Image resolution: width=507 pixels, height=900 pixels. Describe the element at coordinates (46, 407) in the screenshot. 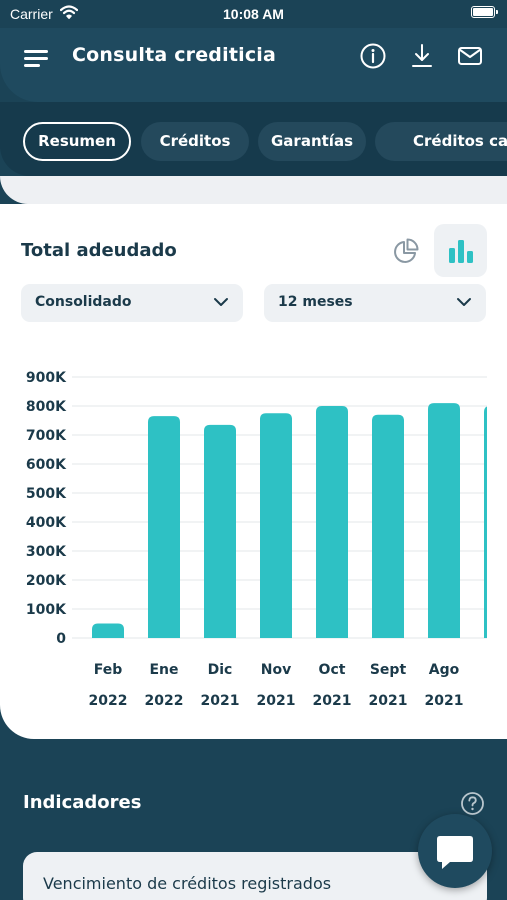

I see `y-tick-label: 800K` at that location.